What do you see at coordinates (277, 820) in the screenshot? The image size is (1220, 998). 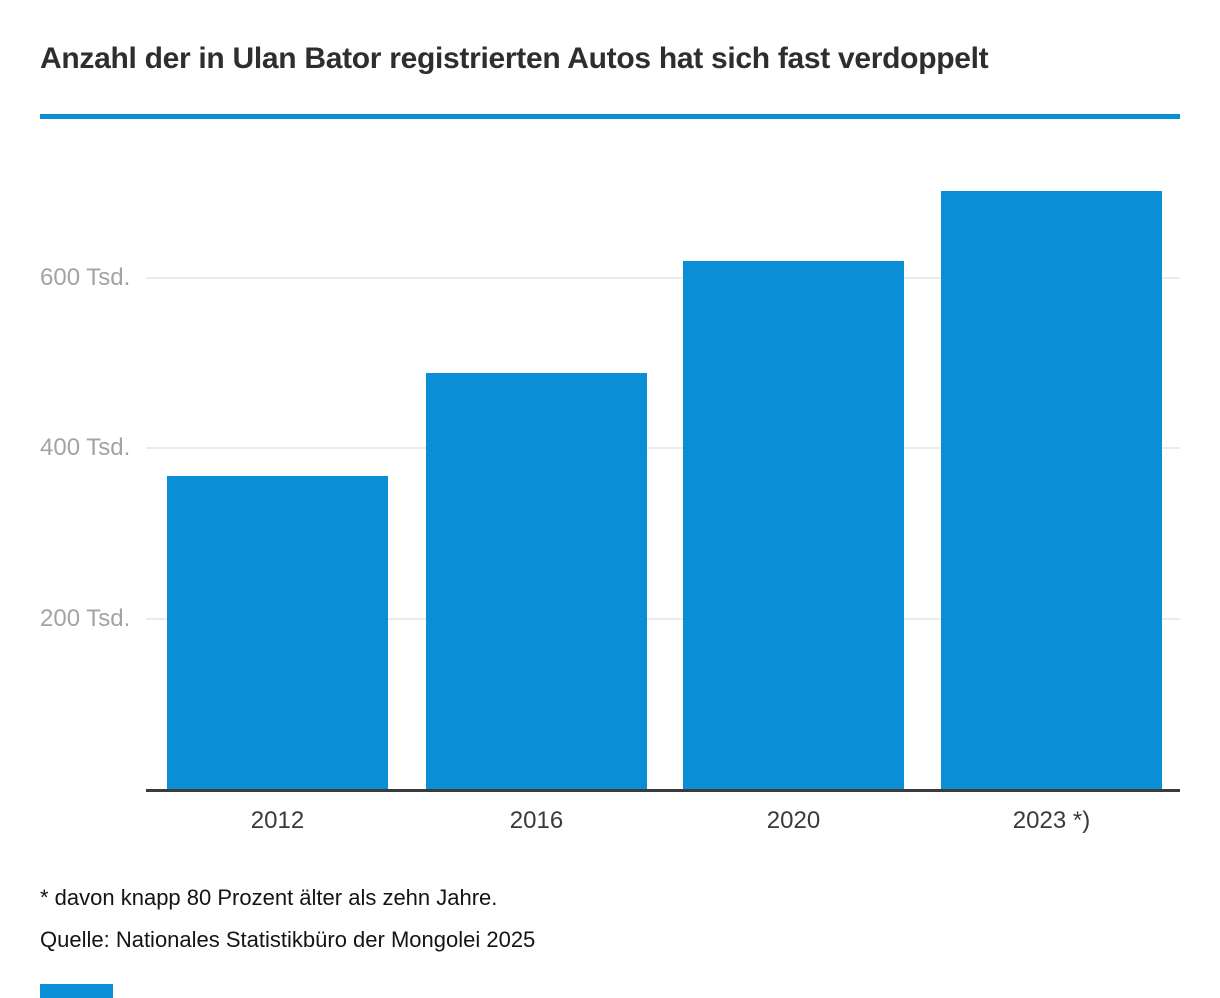 I see `x-axis-tick-label: 2012` at bounding box center [277, 820].